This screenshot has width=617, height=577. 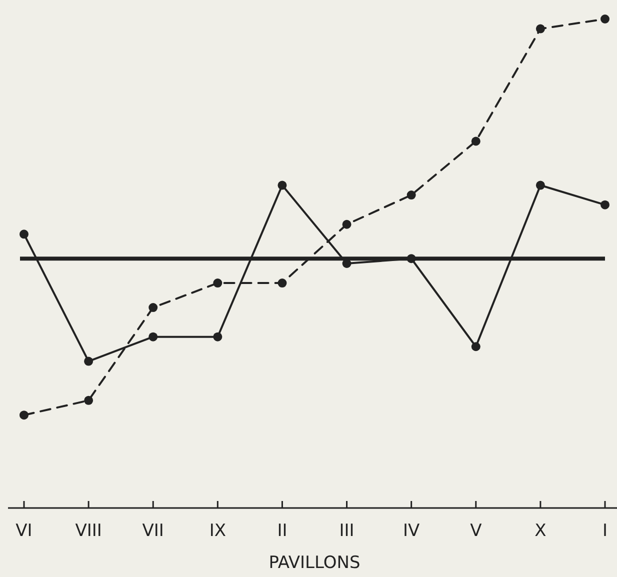 What do you see at coordinates (314, 563) in the screenshot?
I see `x-axis-title: PAVILLONS` at bounding box center [314, 563].